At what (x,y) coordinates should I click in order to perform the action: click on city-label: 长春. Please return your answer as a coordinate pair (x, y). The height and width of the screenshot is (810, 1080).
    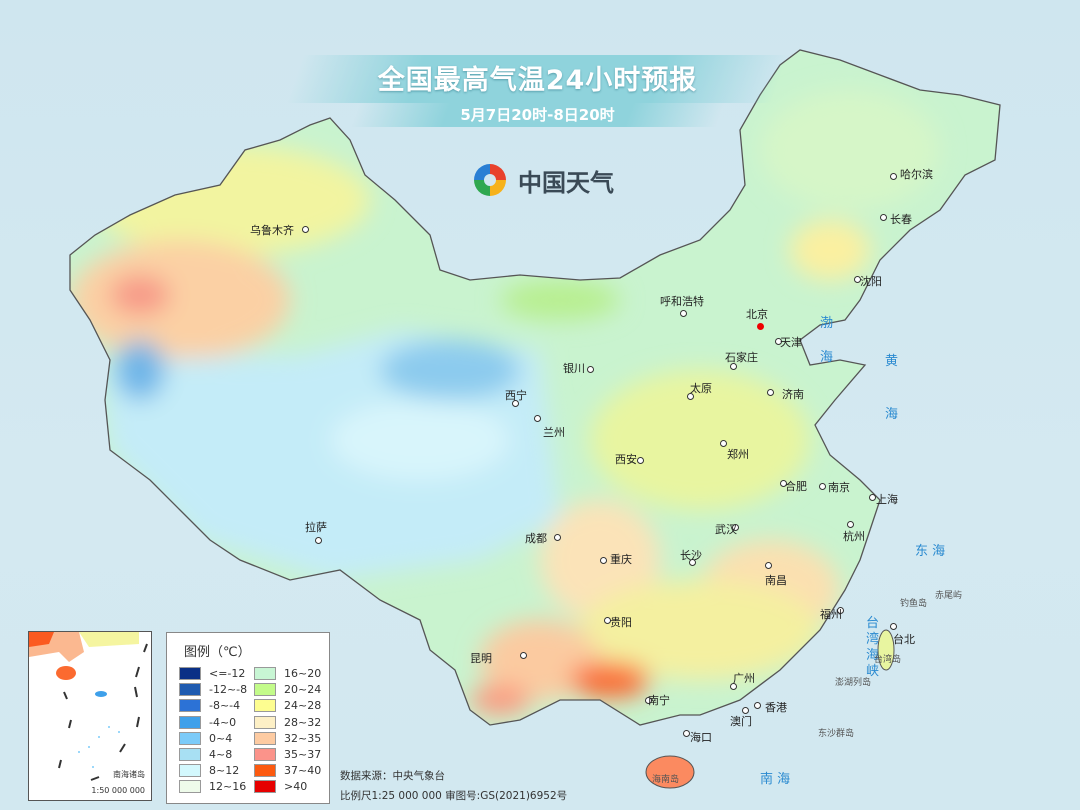
    Looking at the image, I should click on (901, 219).